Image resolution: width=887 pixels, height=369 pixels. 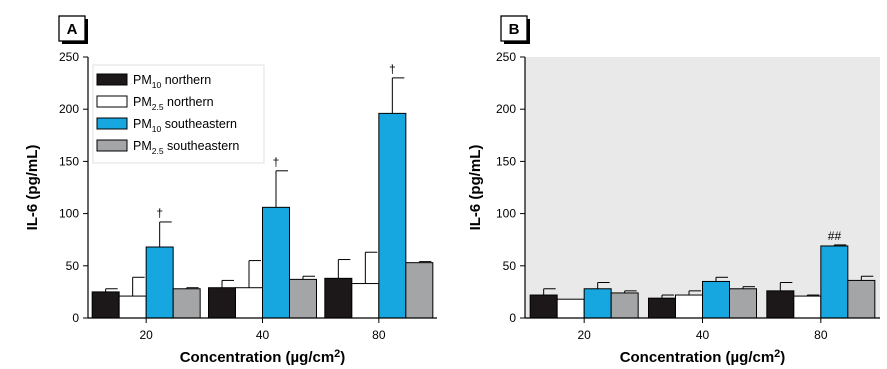 I want to click on significance-marker: ##, so click(x=835, y=236).